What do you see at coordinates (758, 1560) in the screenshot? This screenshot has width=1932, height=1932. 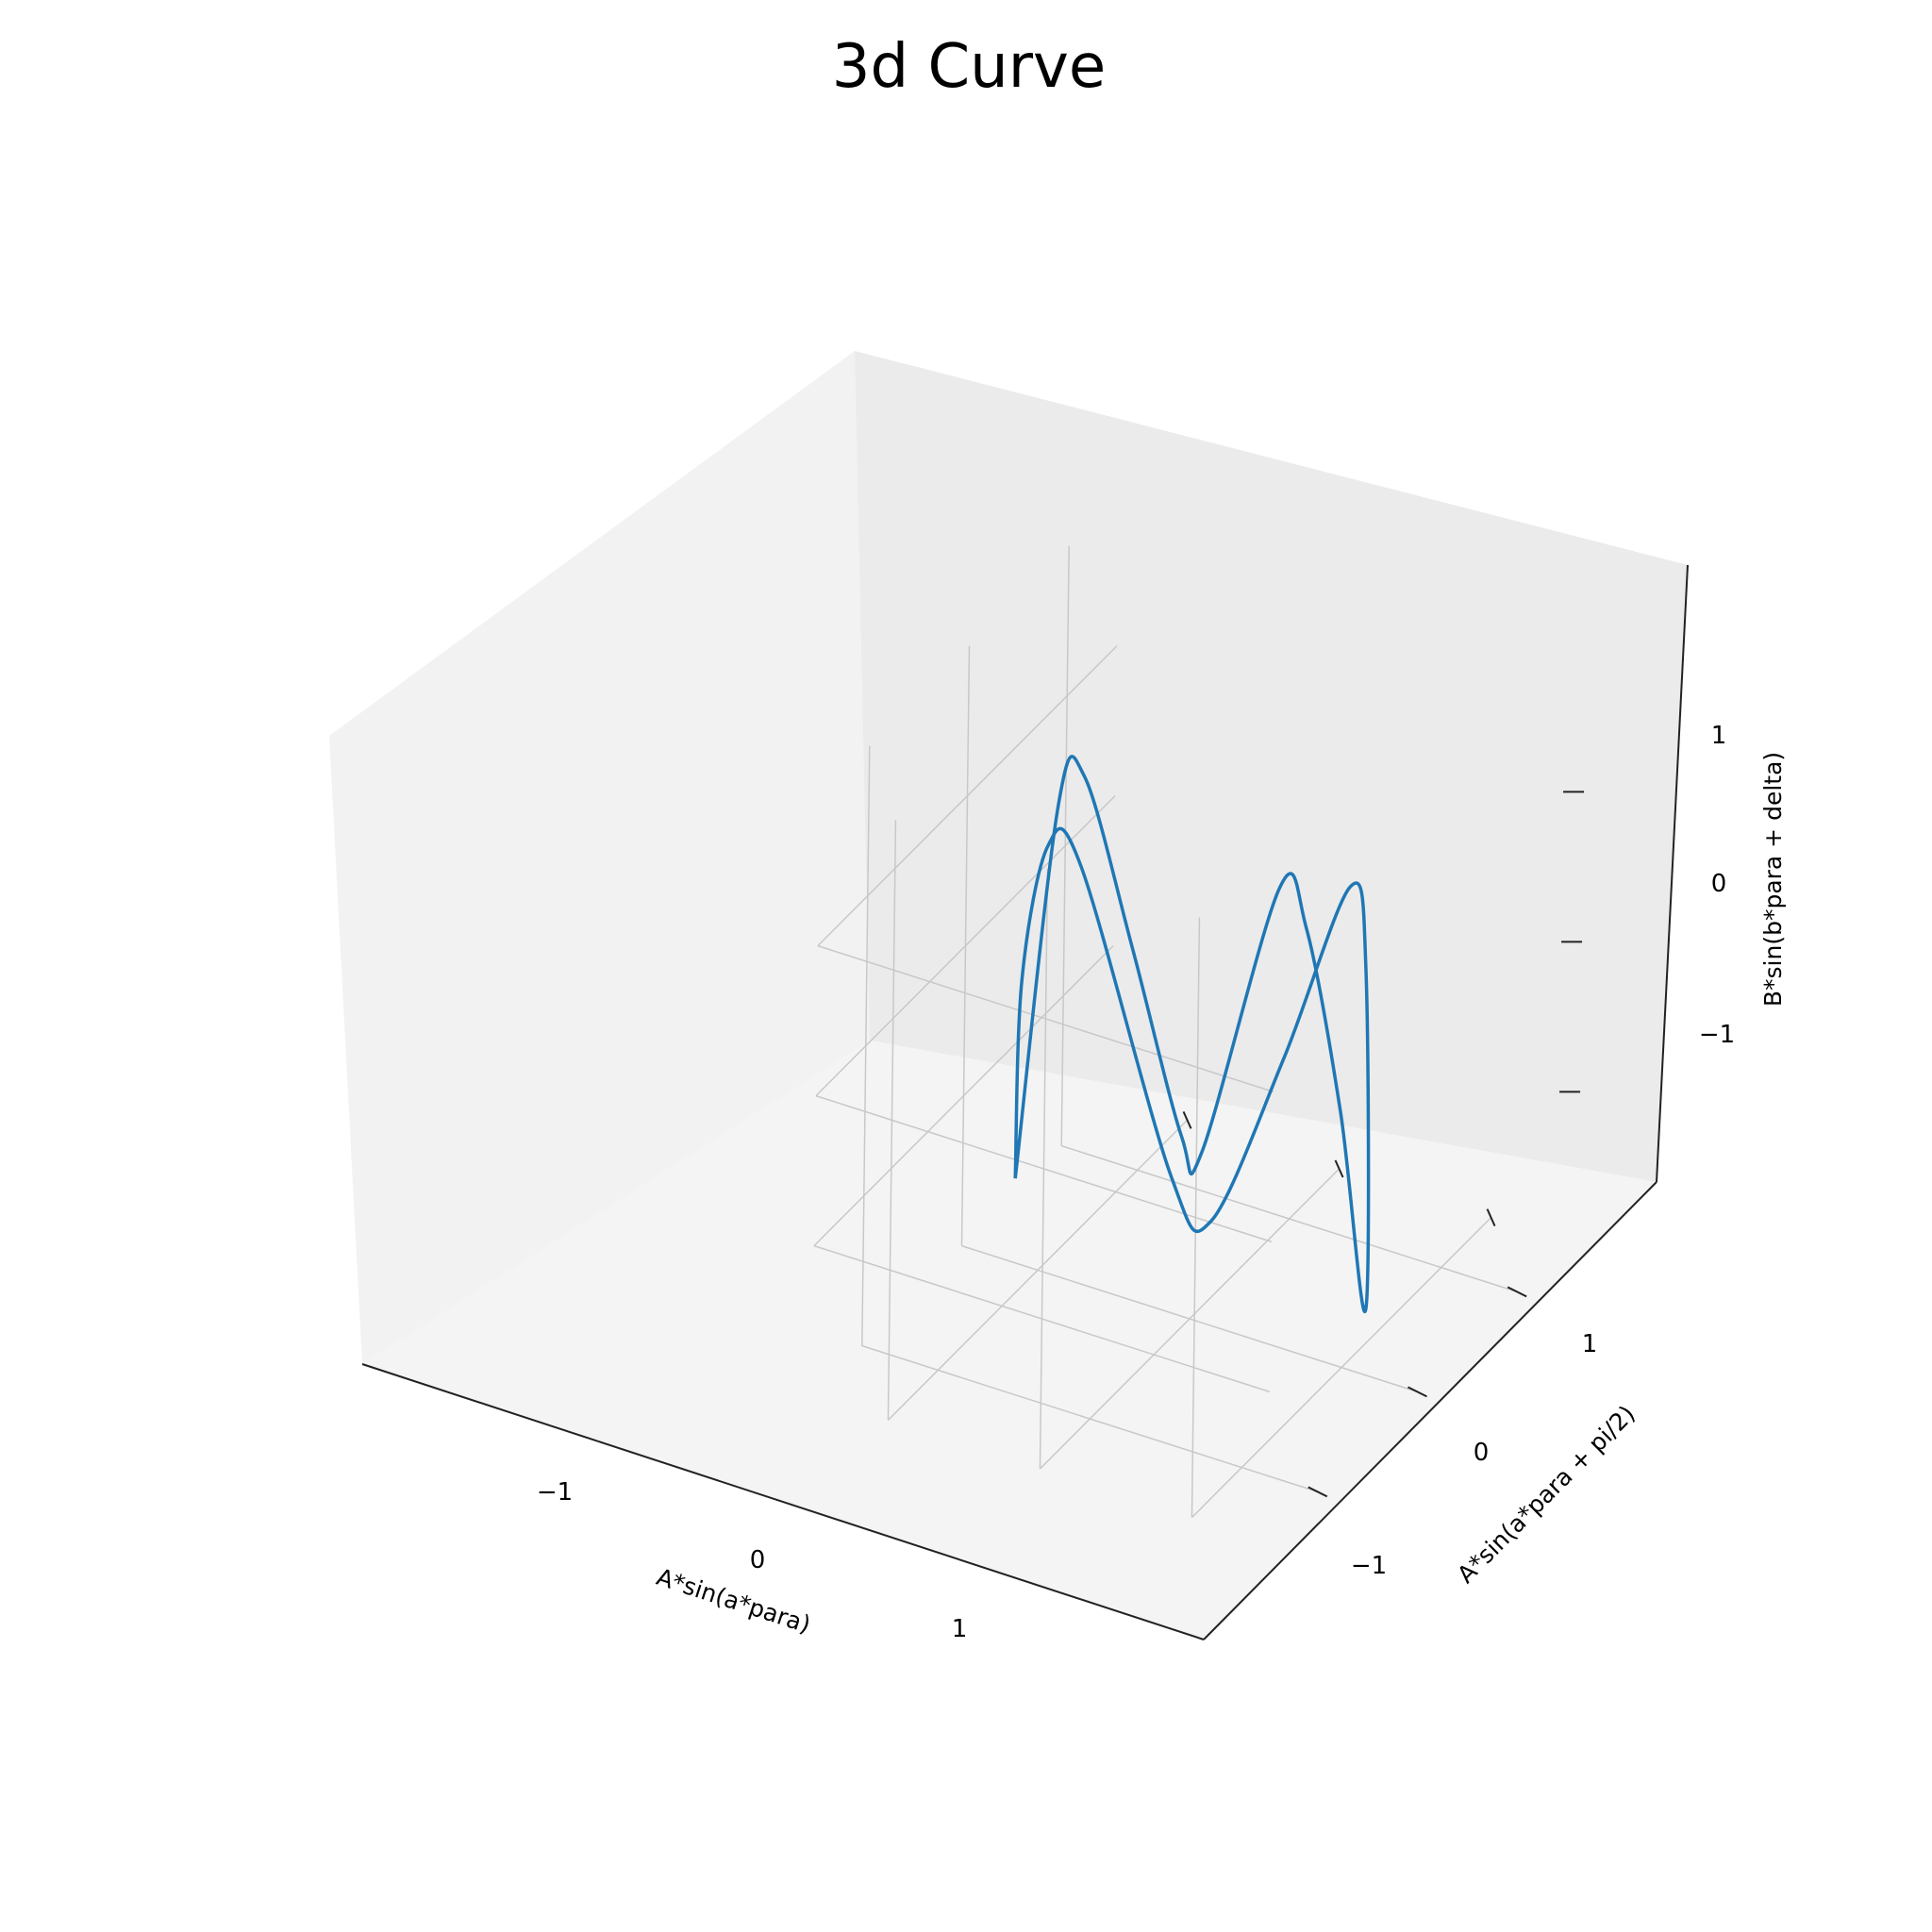 I see `x-tick-label-0: 0` at bounding box center [758, 1560].